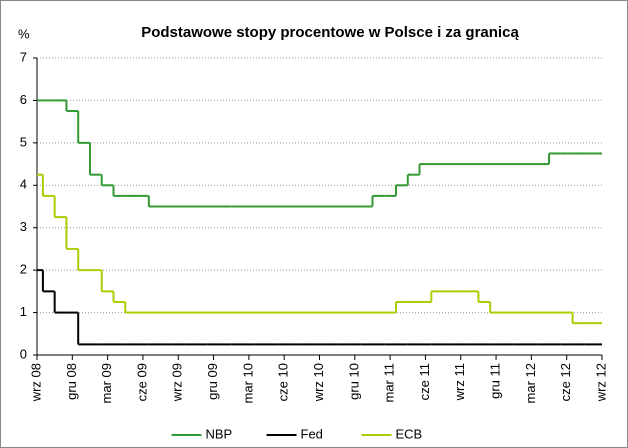 This screenshot has width=628, height=448. What do you see at coordinates (106, 383) in the screenshot?
I see `x-tick-label: mar 09` at bounding box center [106, 383].